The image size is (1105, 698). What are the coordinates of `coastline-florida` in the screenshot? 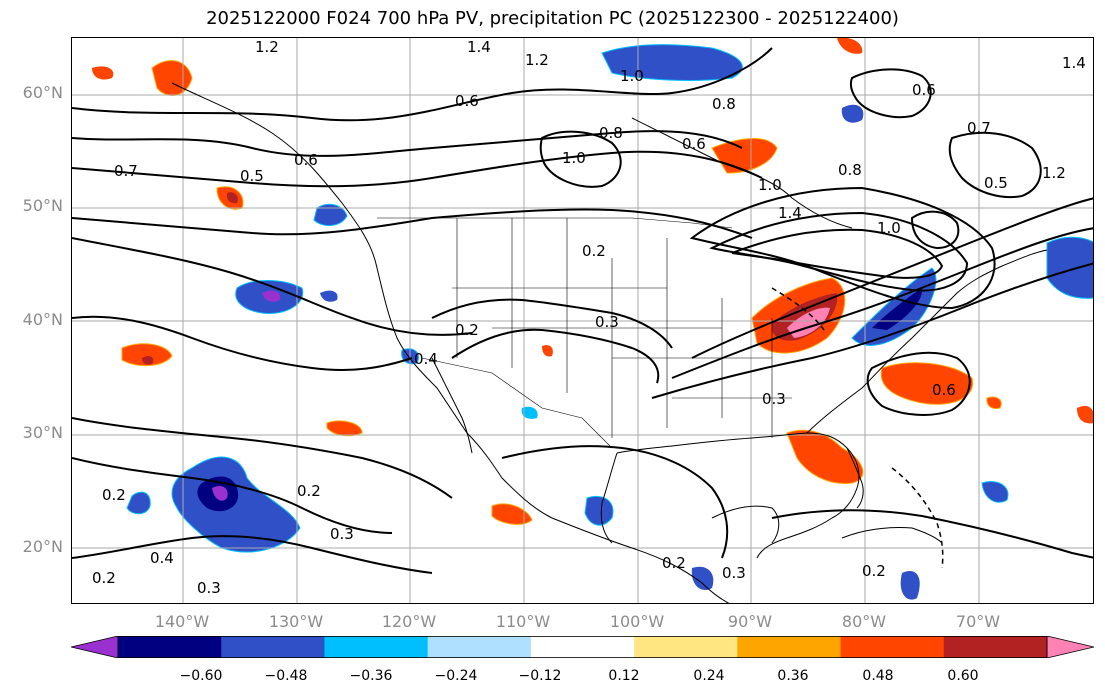 It's located at (855, 478).